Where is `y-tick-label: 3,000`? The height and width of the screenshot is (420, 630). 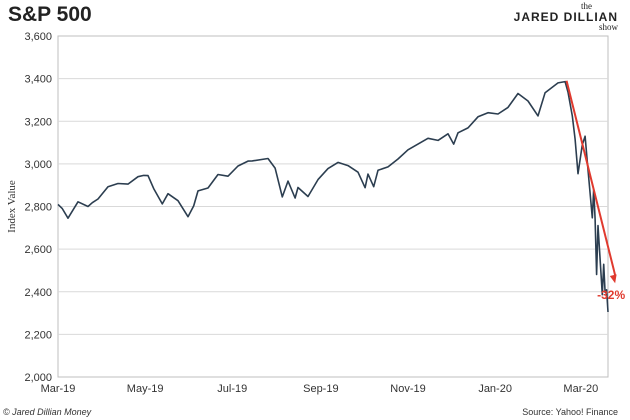 y-tick-label: 3,000 is located at coordinates (38, 165).